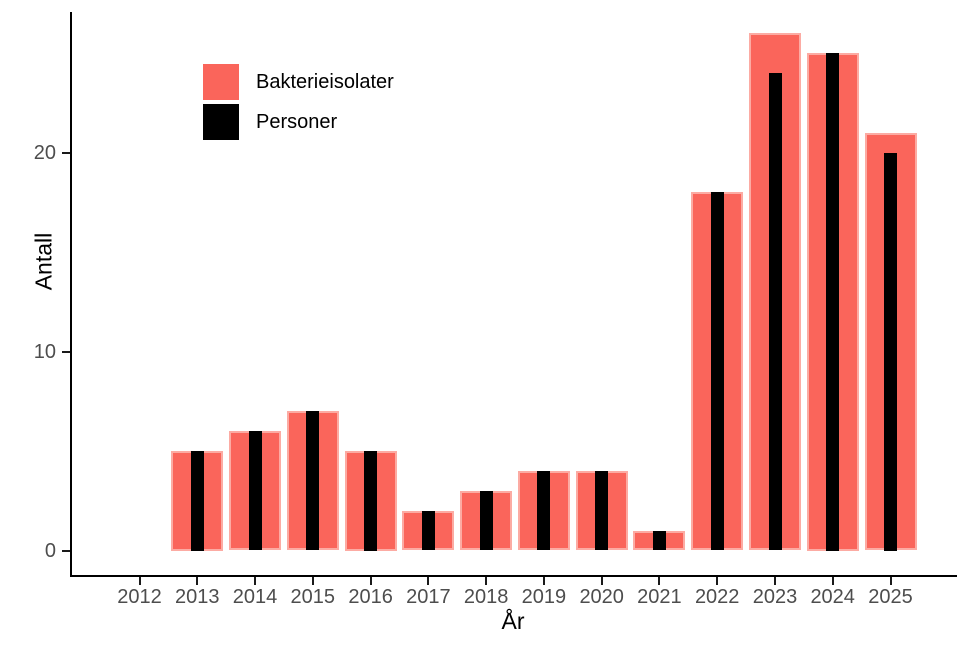 This screenshot has height=647, width=970. Describe the element at coordinates (325, 81) in the screenshot. I see `legend-label: Bakterieisolater` at that location.